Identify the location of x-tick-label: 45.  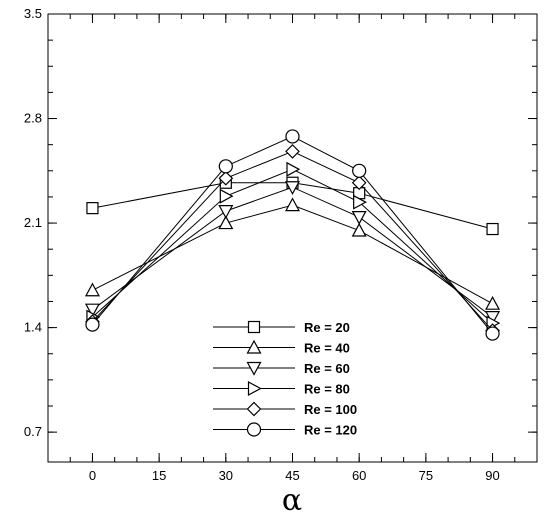
(292, 475).